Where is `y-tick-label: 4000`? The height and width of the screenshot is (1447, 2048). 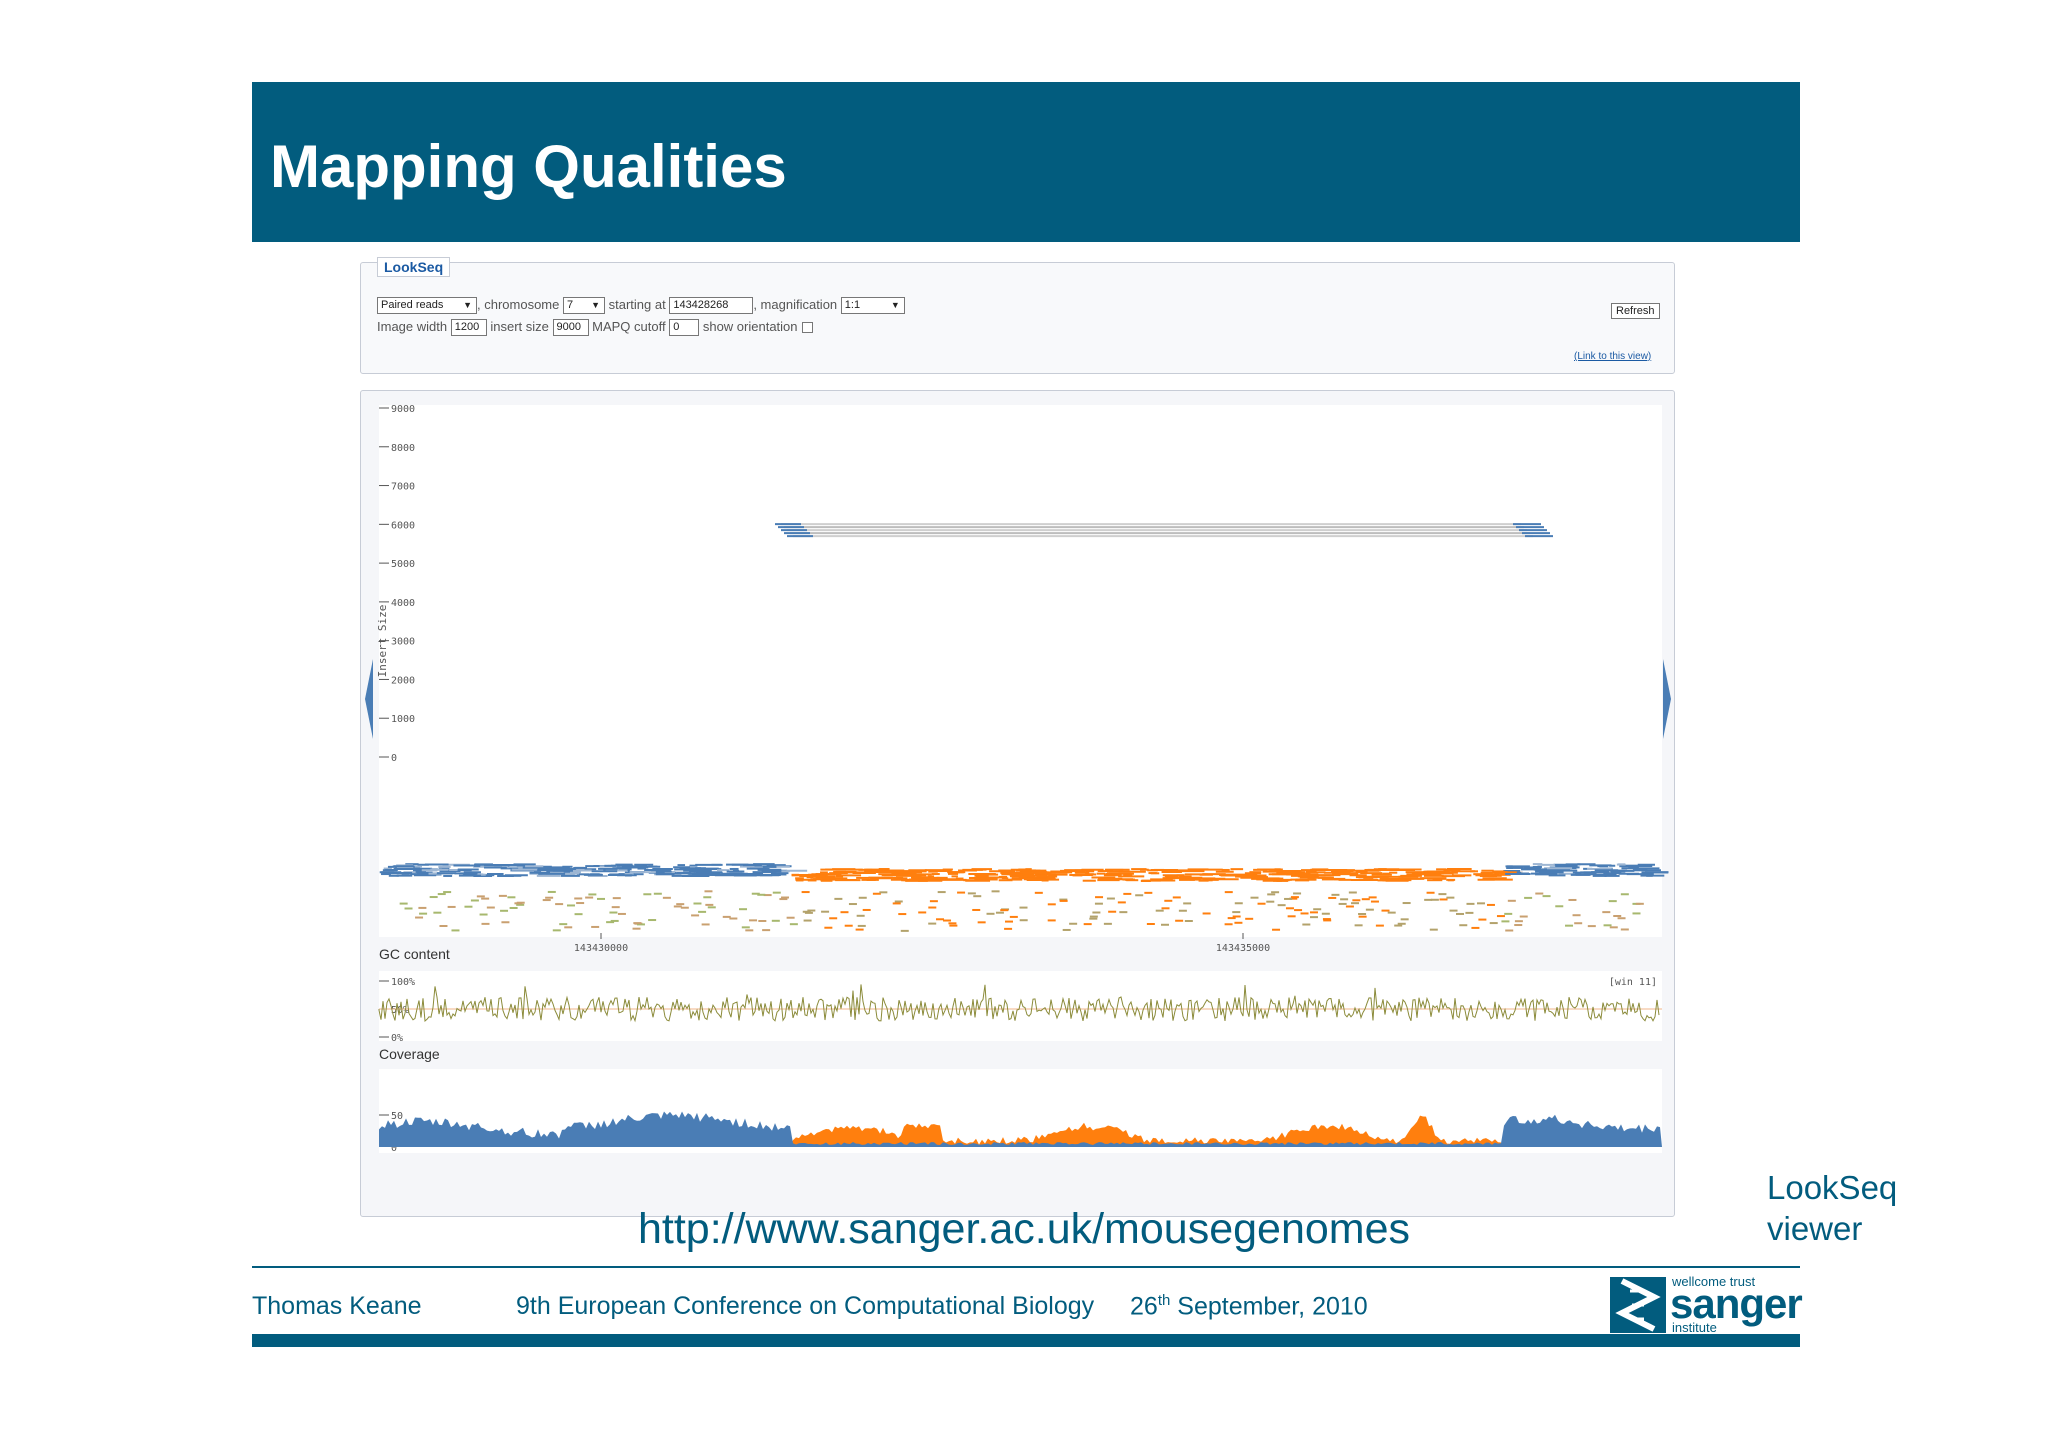
y-tick-label: 4000 is located at coordinates (403, 603).